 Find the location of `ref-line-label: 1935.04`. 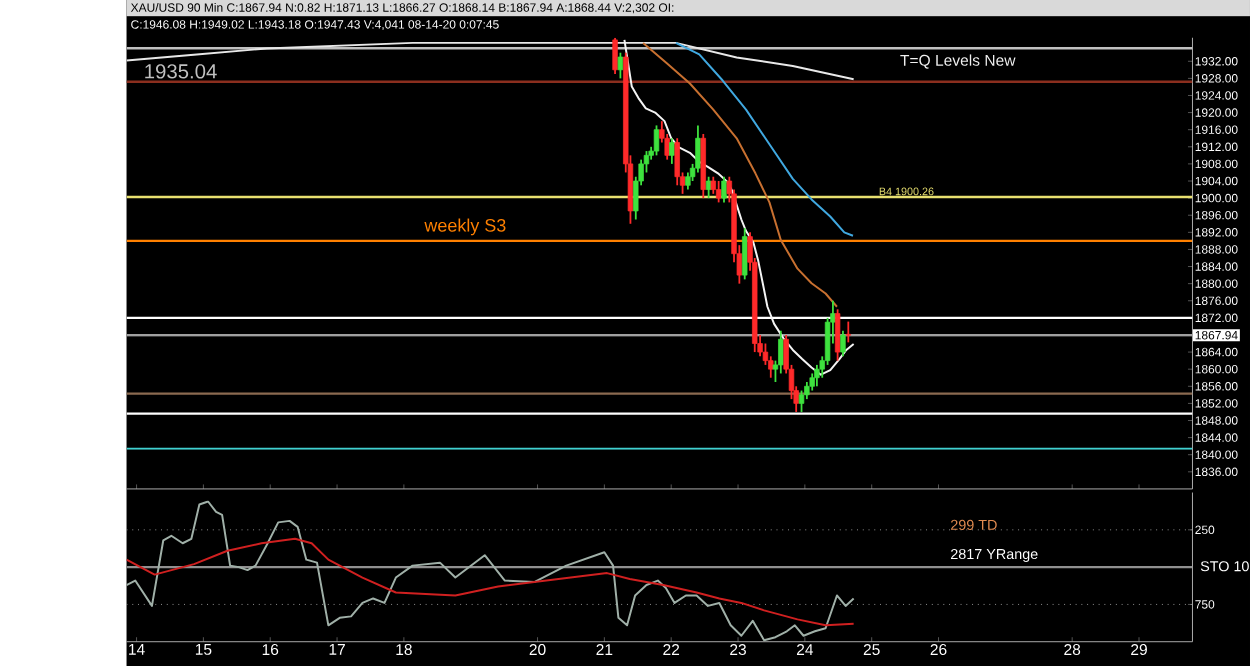

ref-line-label: 1935.04 is located at coordinates (181, 71).